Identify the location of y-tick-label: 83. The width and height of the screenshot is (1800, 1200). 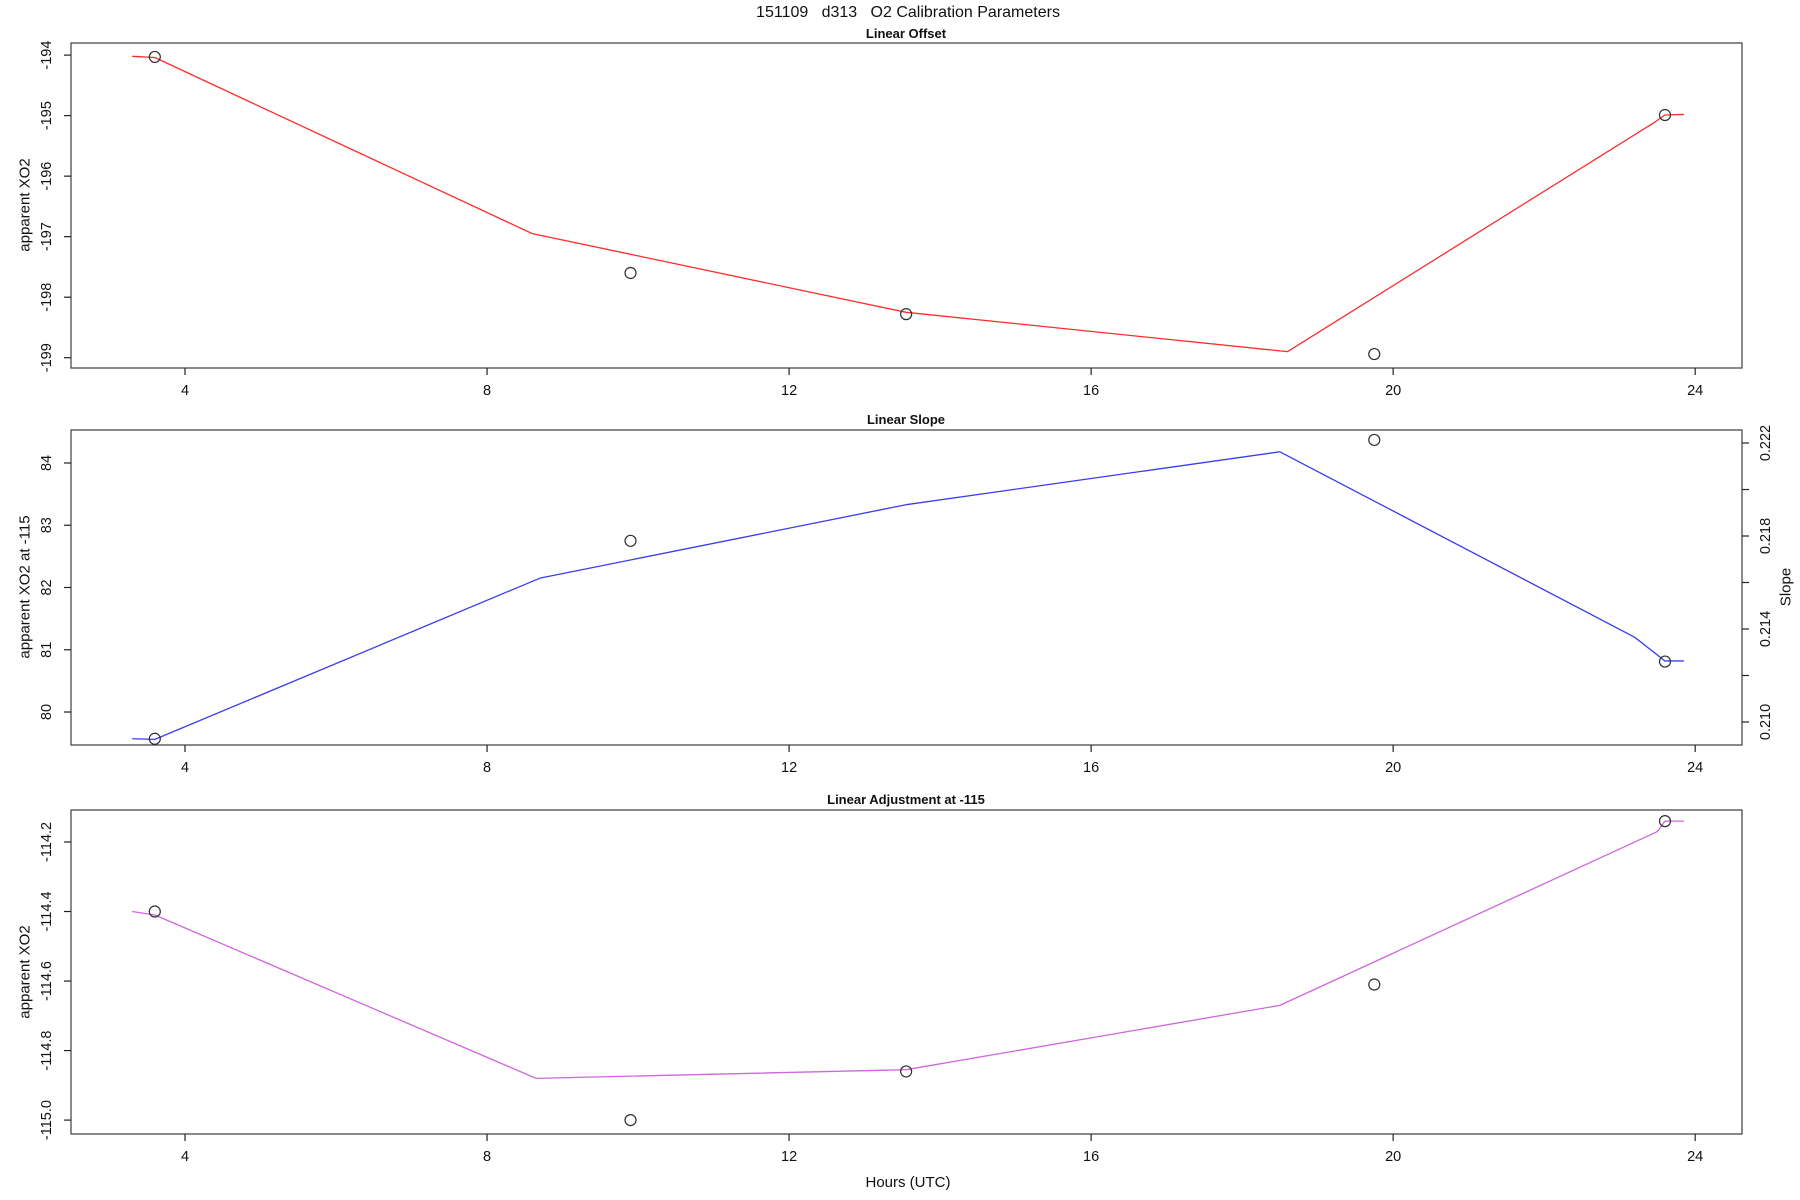
(47, 525).